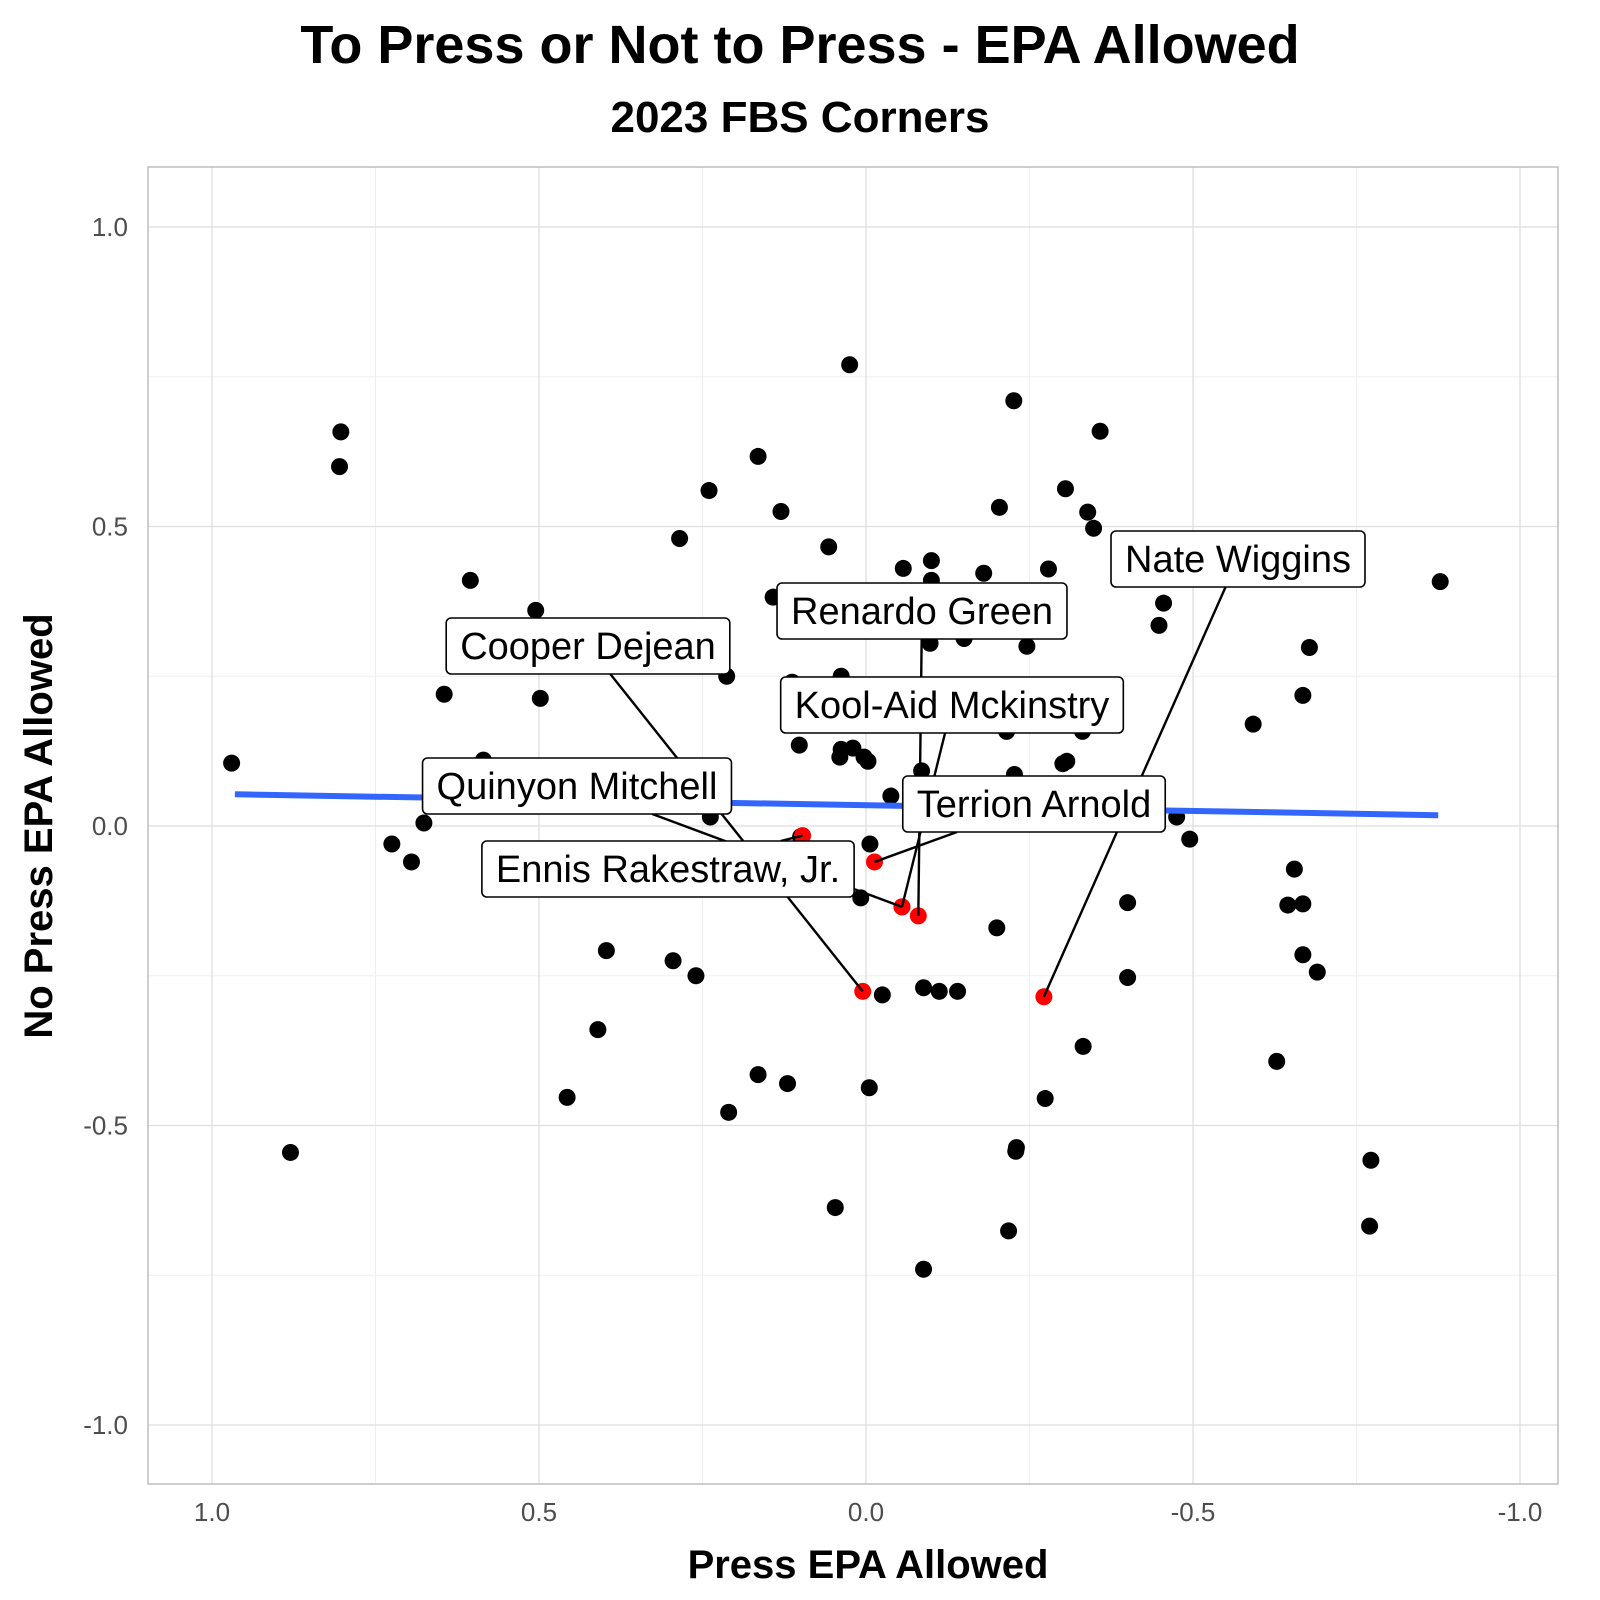  I want to click on y-axis: -1.0 -0.5 0.0 0.5 1.0, so click(105, 826).